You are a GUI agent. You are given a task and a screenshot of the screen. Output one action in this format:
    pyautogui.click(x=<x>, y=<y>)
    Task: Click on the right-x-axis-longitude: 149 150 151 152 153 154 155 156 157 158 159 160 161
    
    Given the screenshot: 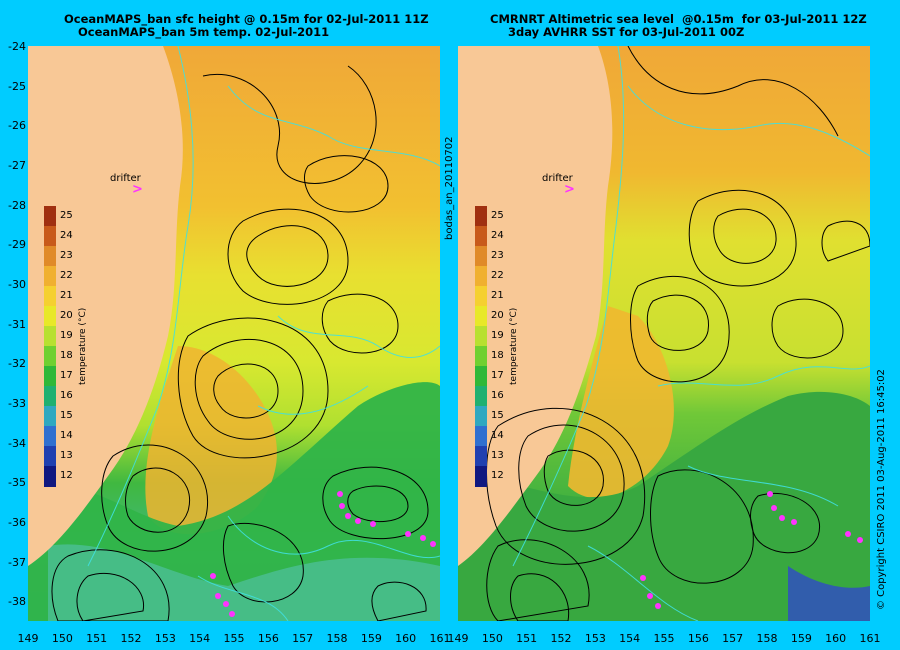 What is the action you would take?
    pyautogui.click(x=664, y=640)
    